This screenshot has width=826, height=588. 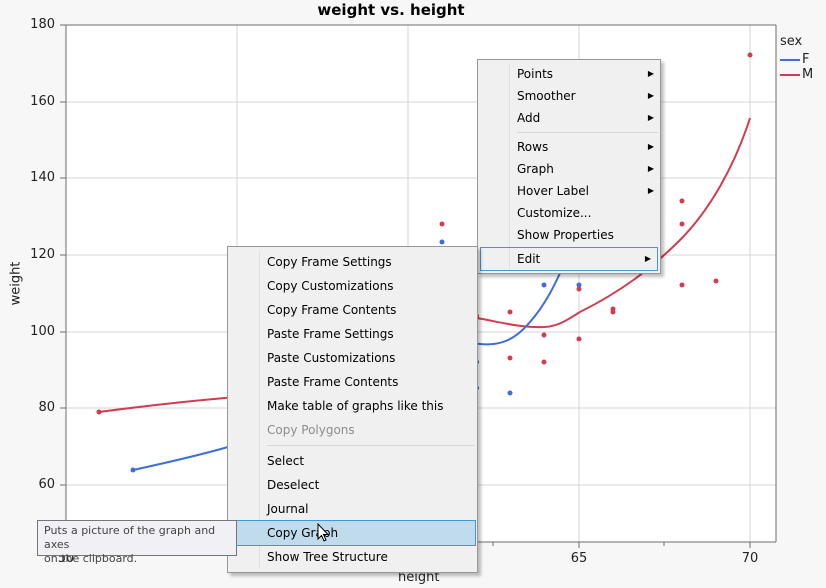 I want to click on menu-item-graph: Graph ▶, so click(x=569, y=169).